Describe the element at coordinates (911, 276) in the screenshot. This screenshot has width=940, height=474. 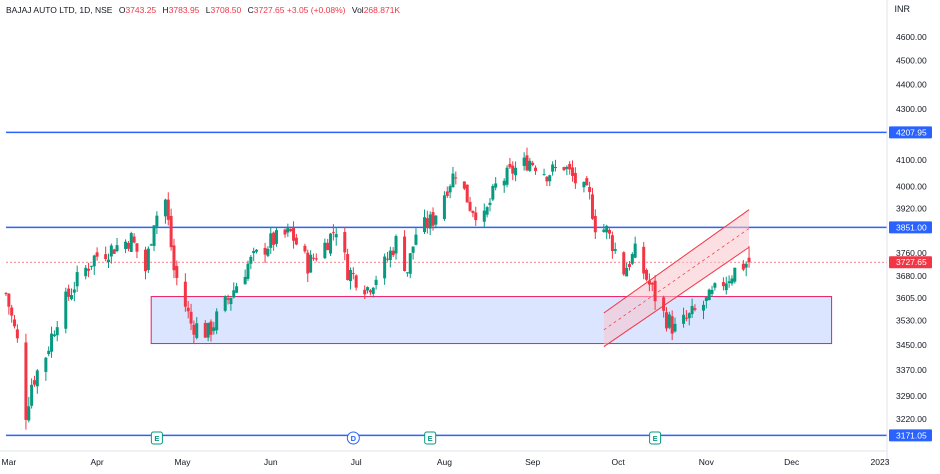
I see `price-tick-label: 3680.00` at that location.